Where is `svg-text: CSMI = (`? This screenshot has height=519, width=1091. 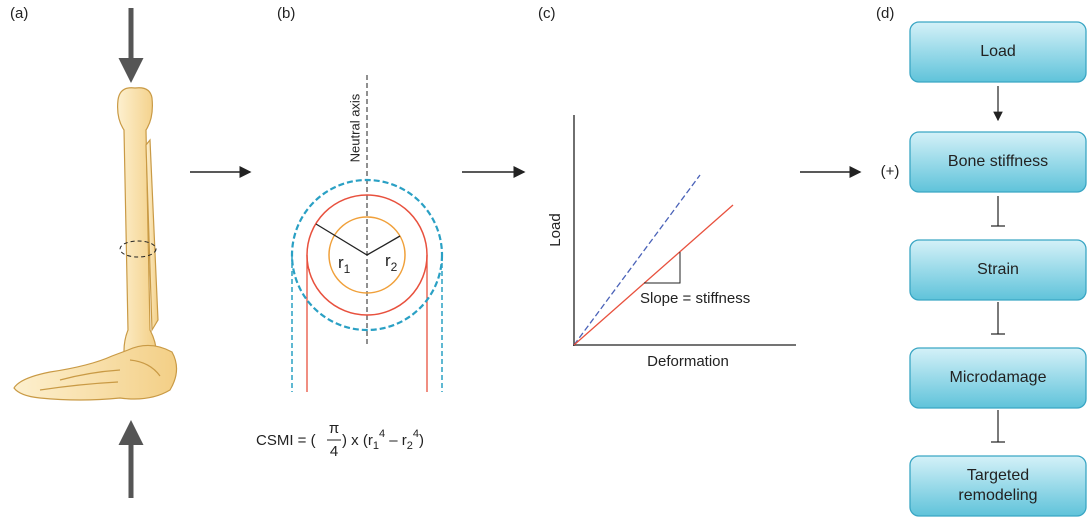
svg-text: CSMI = ( is located at coordinates (286, 440).